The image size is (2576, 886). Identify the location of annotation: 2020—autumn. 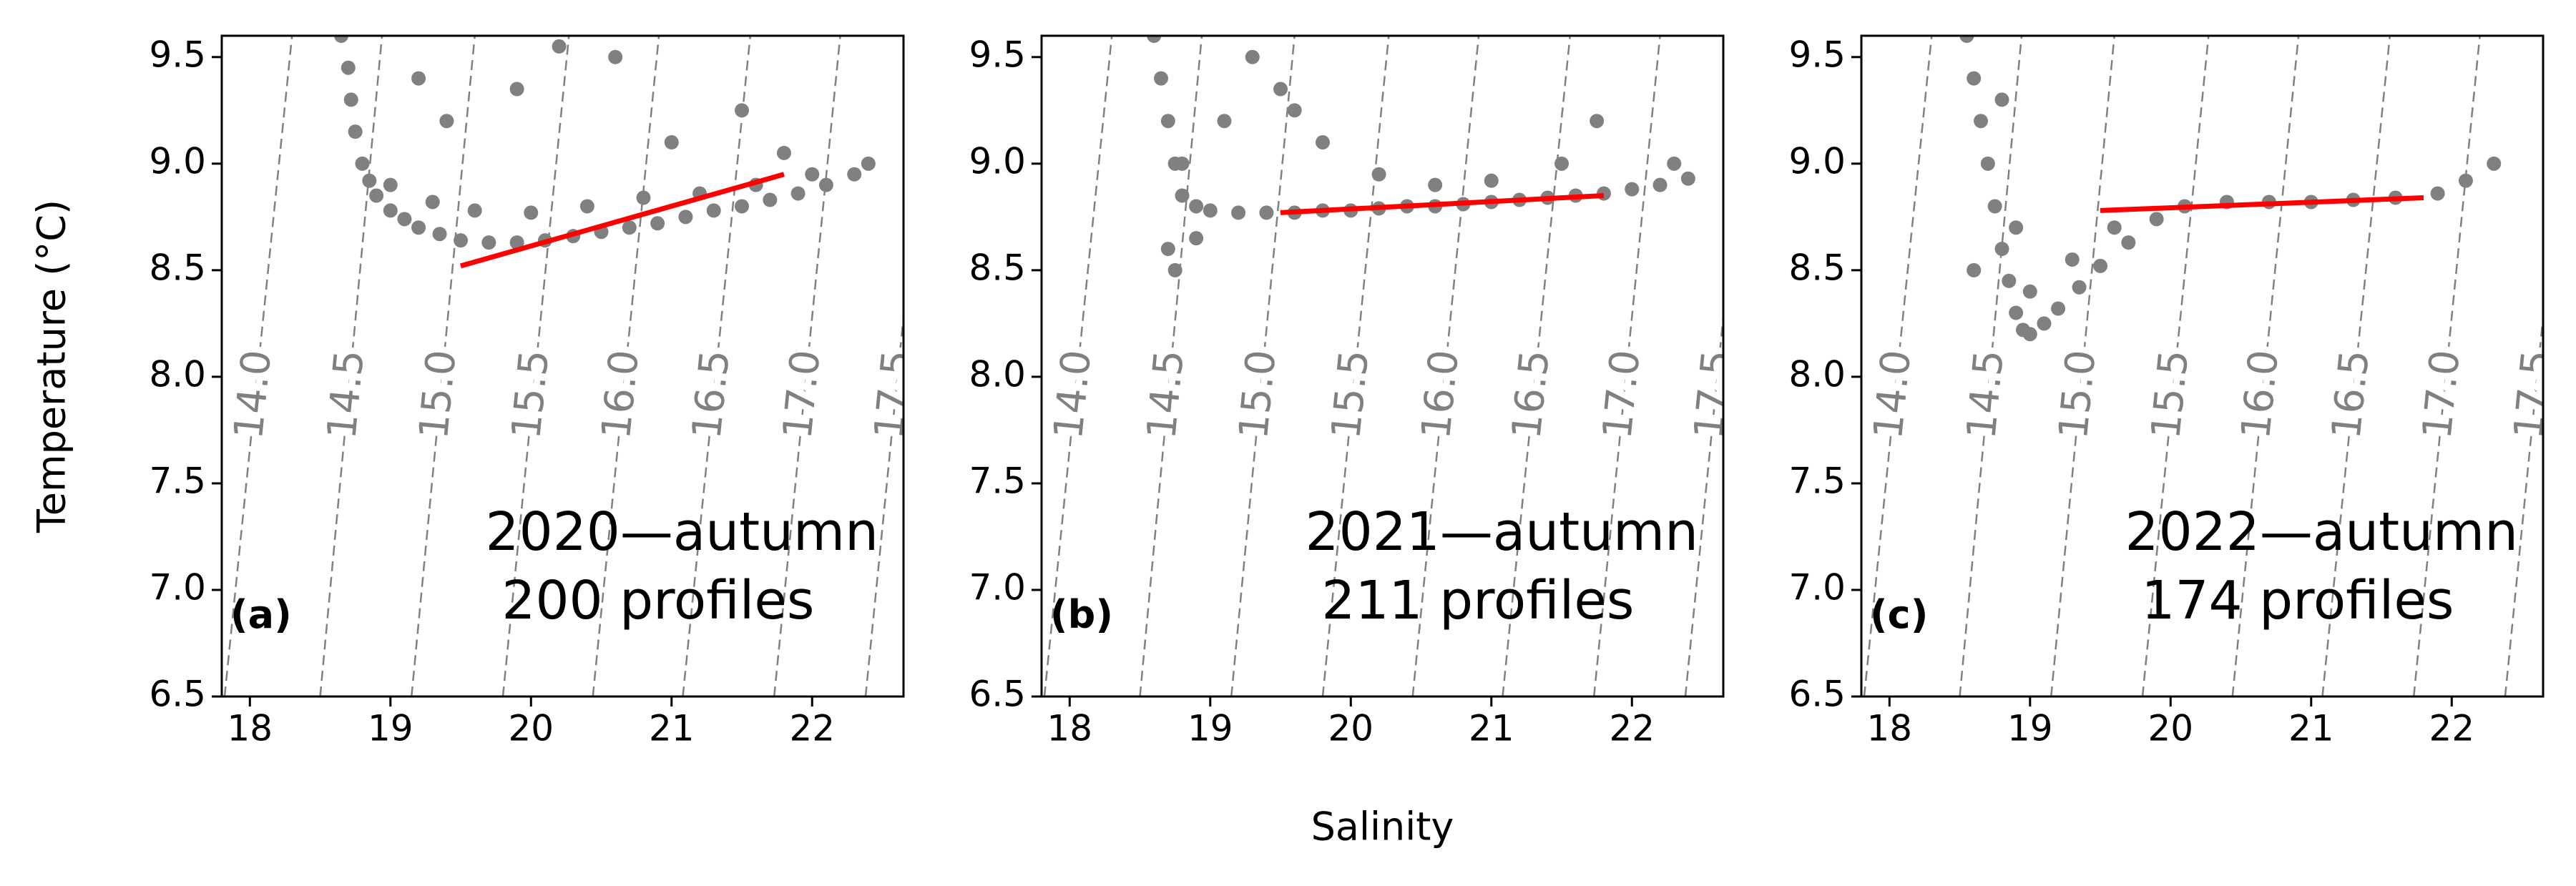
(682, 532).